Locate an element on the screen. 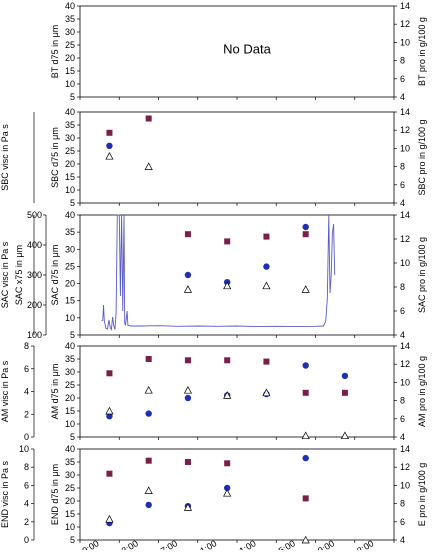 Image resolution: width=433 pixels, height=555 pixels. am-right-tick-label: 4 is located at coordinates (402, 437).